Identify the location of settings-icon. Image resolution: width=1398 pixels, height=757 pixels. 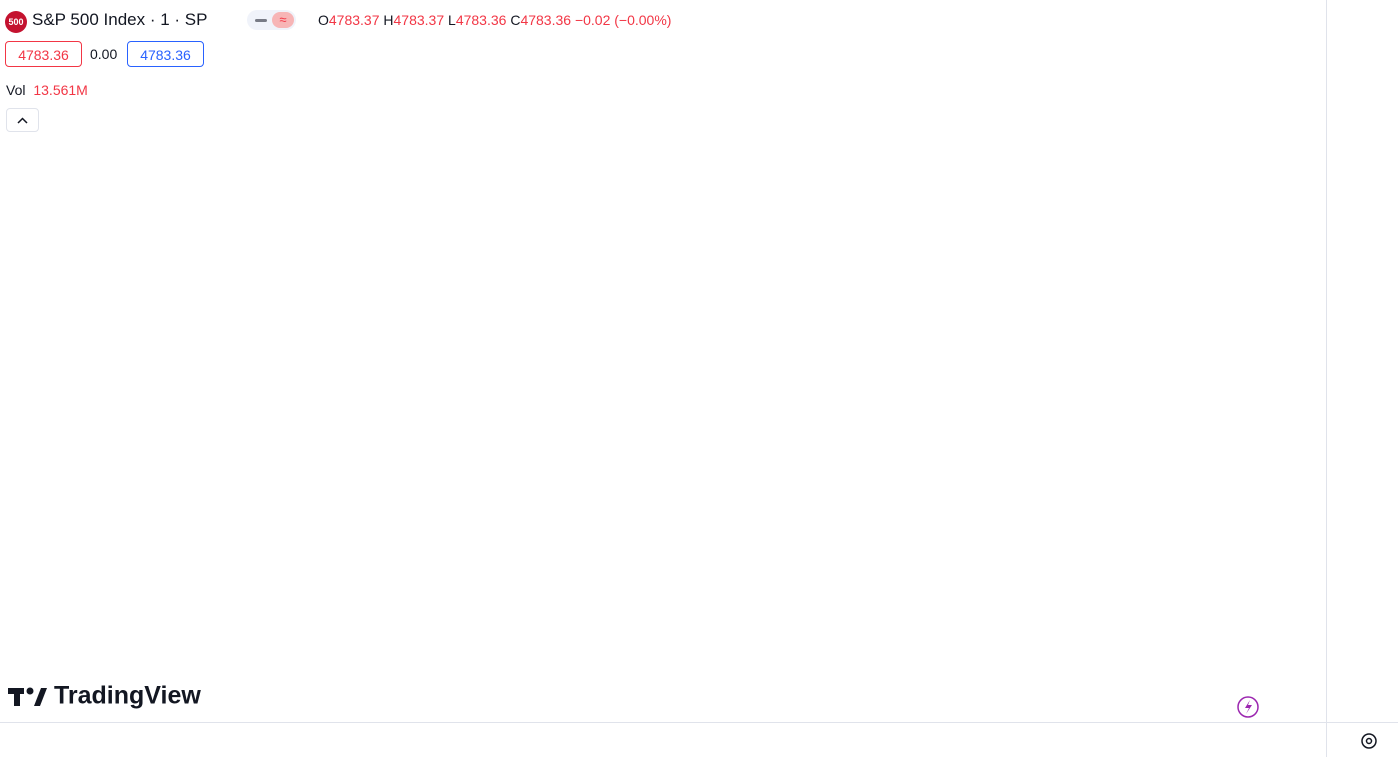
(1369, 741).